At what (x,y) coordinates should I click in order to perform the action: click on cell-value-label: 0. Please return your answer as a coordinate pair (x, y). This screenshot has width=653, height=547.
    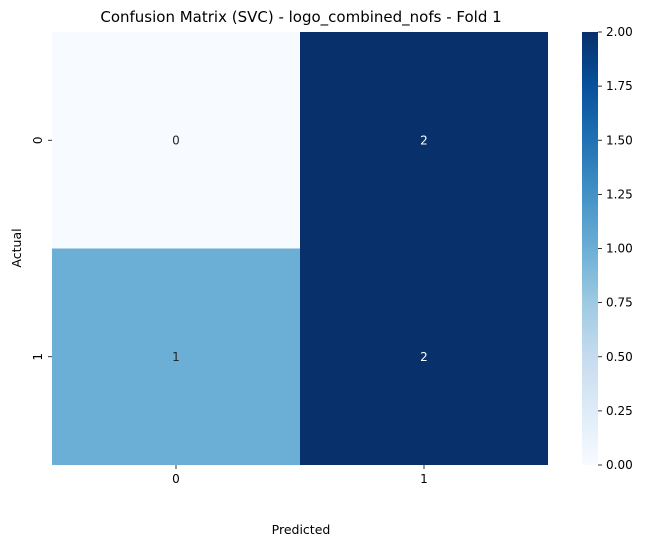
    Looking at the image, I should click on (176, 140).